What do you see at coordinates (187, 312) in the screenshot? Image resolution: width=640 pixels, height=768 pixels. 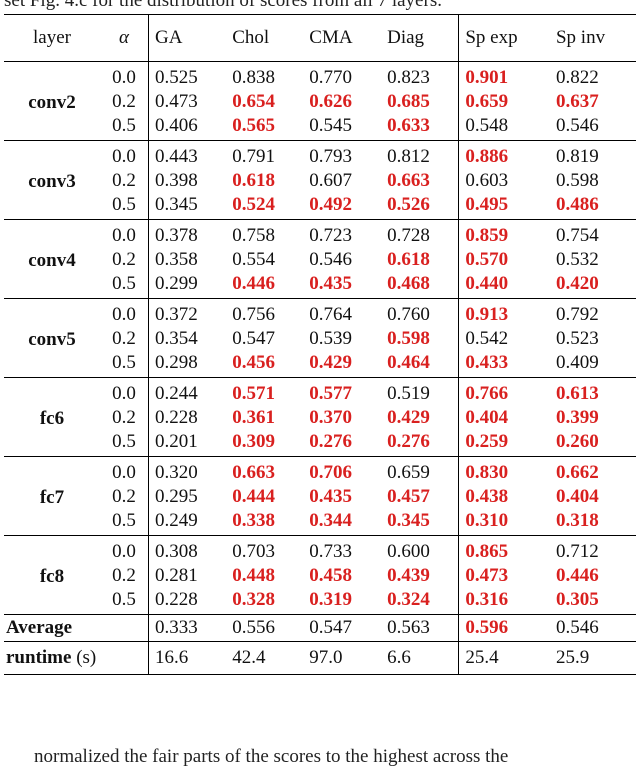 I see `value-cell-ga: 0.372` at bounding box center [187, 312].